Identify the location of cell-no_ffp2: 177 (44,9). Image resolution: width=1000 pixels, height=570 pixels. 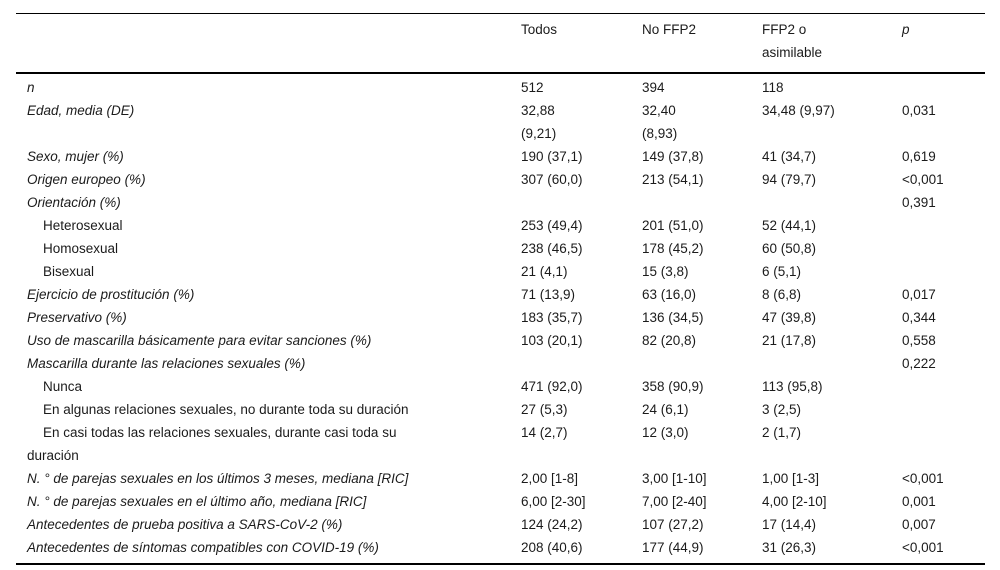
(673, 547).